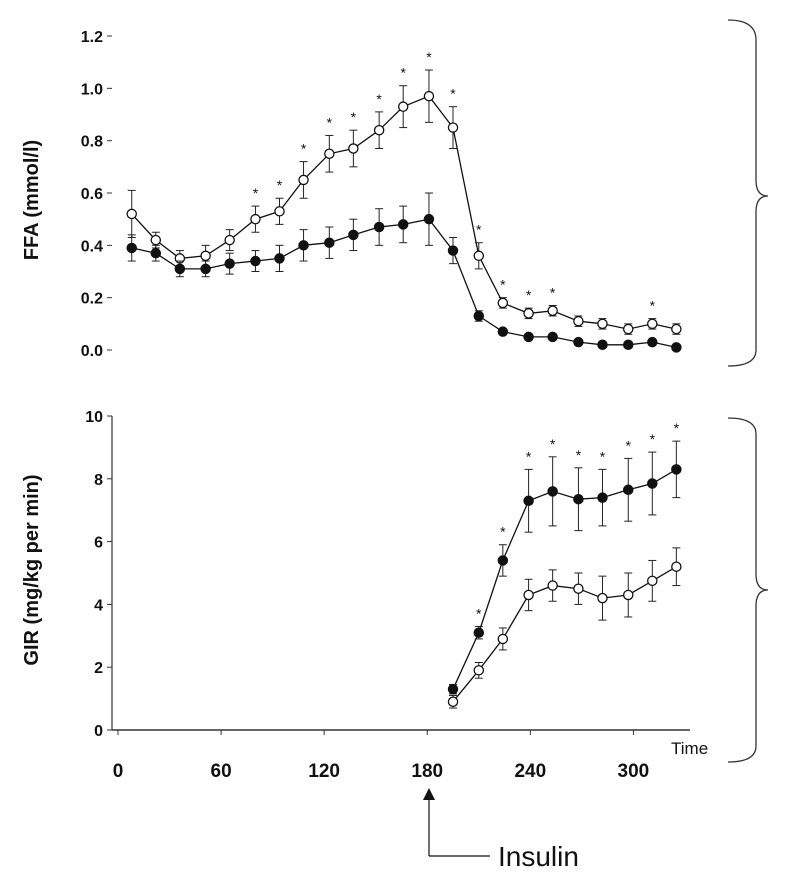  Describe the element at coordinates (92, 351) in the screenshot. I see `ffa-y-tick-label: 0.0` at that location.